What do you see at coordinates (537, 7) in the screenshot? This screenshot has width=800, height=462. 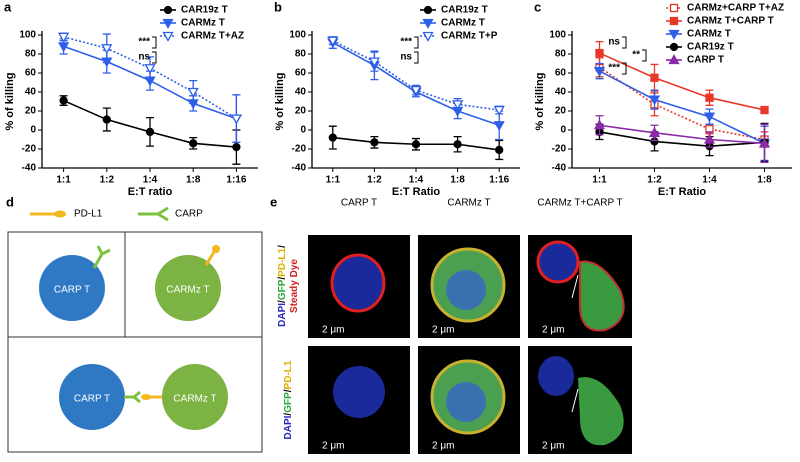 I see `panel-label: c` at bounding box center [537, 7].